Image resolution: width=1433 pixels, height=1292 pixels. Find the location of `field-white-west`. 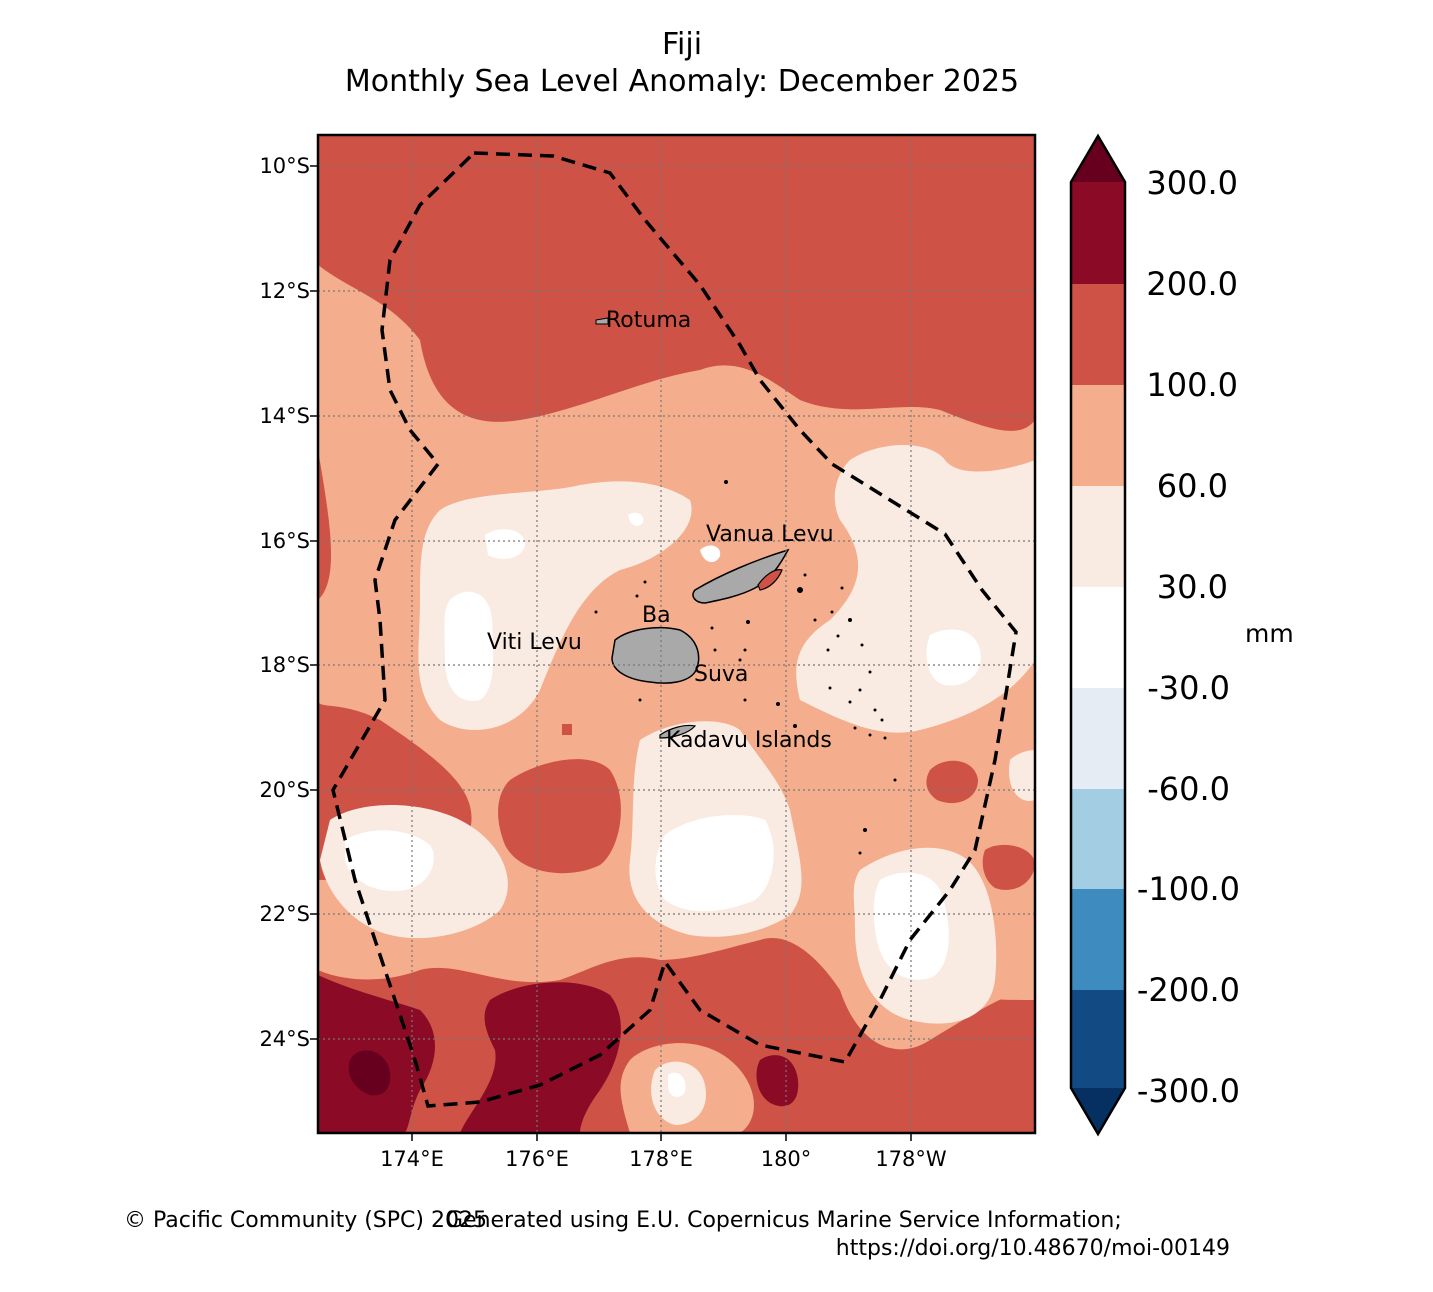

field-white-west is located at coordinates (469, 646).